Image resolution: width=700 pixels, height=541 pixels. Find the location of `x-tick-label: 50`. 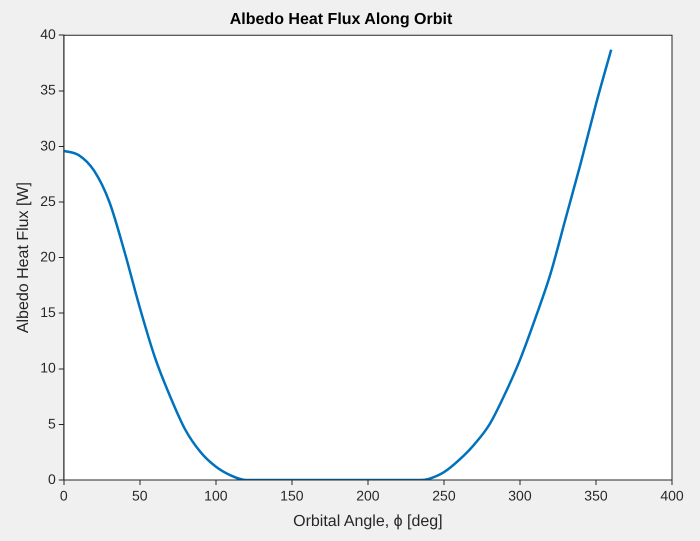

x-tick-label: 50 is located at coordinates (140, 495).